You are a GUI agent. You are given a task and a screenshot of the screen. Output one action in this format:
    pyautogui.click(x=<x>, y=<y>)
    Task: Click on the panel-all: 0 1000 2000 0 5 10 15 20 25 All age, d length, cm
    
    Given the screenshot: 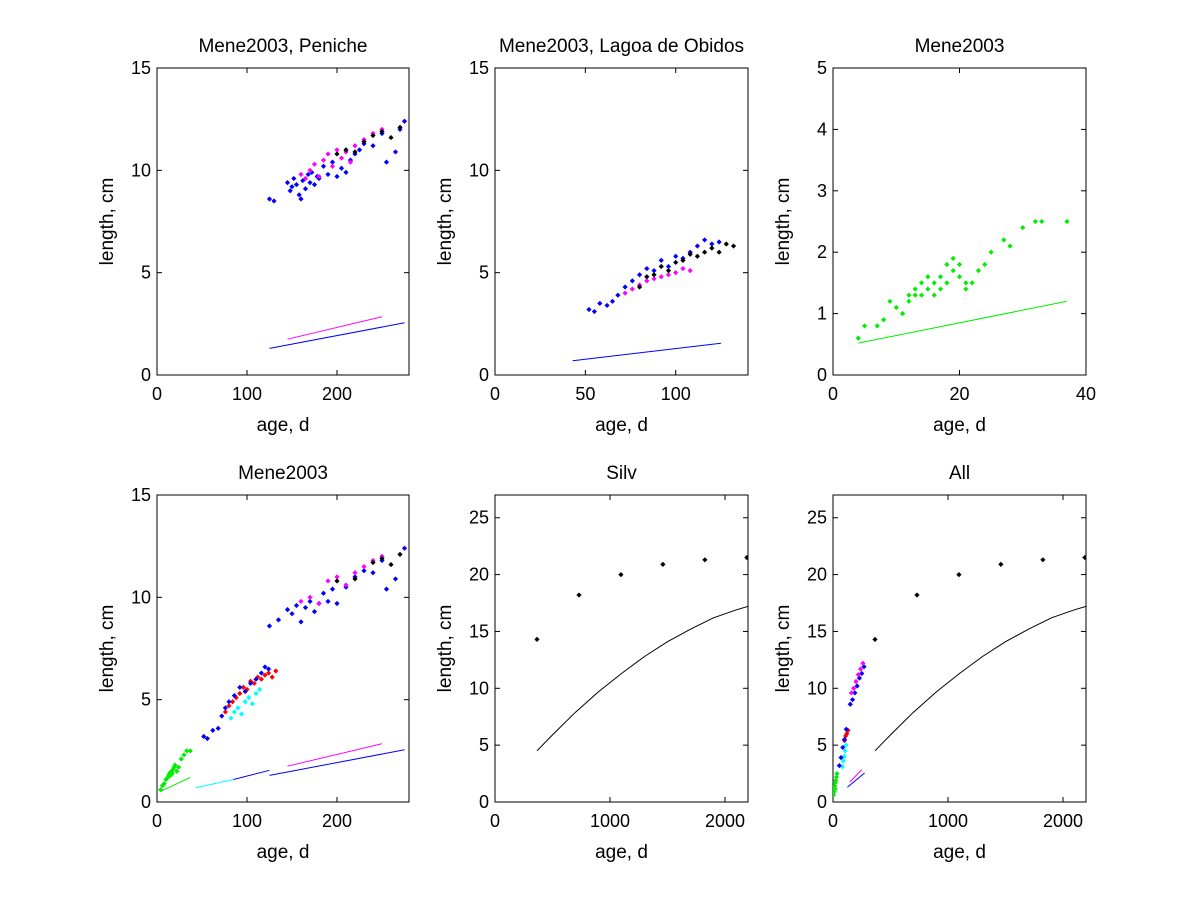 What is the action you would take?
    pyautogui.click(x=930, y=663)
    